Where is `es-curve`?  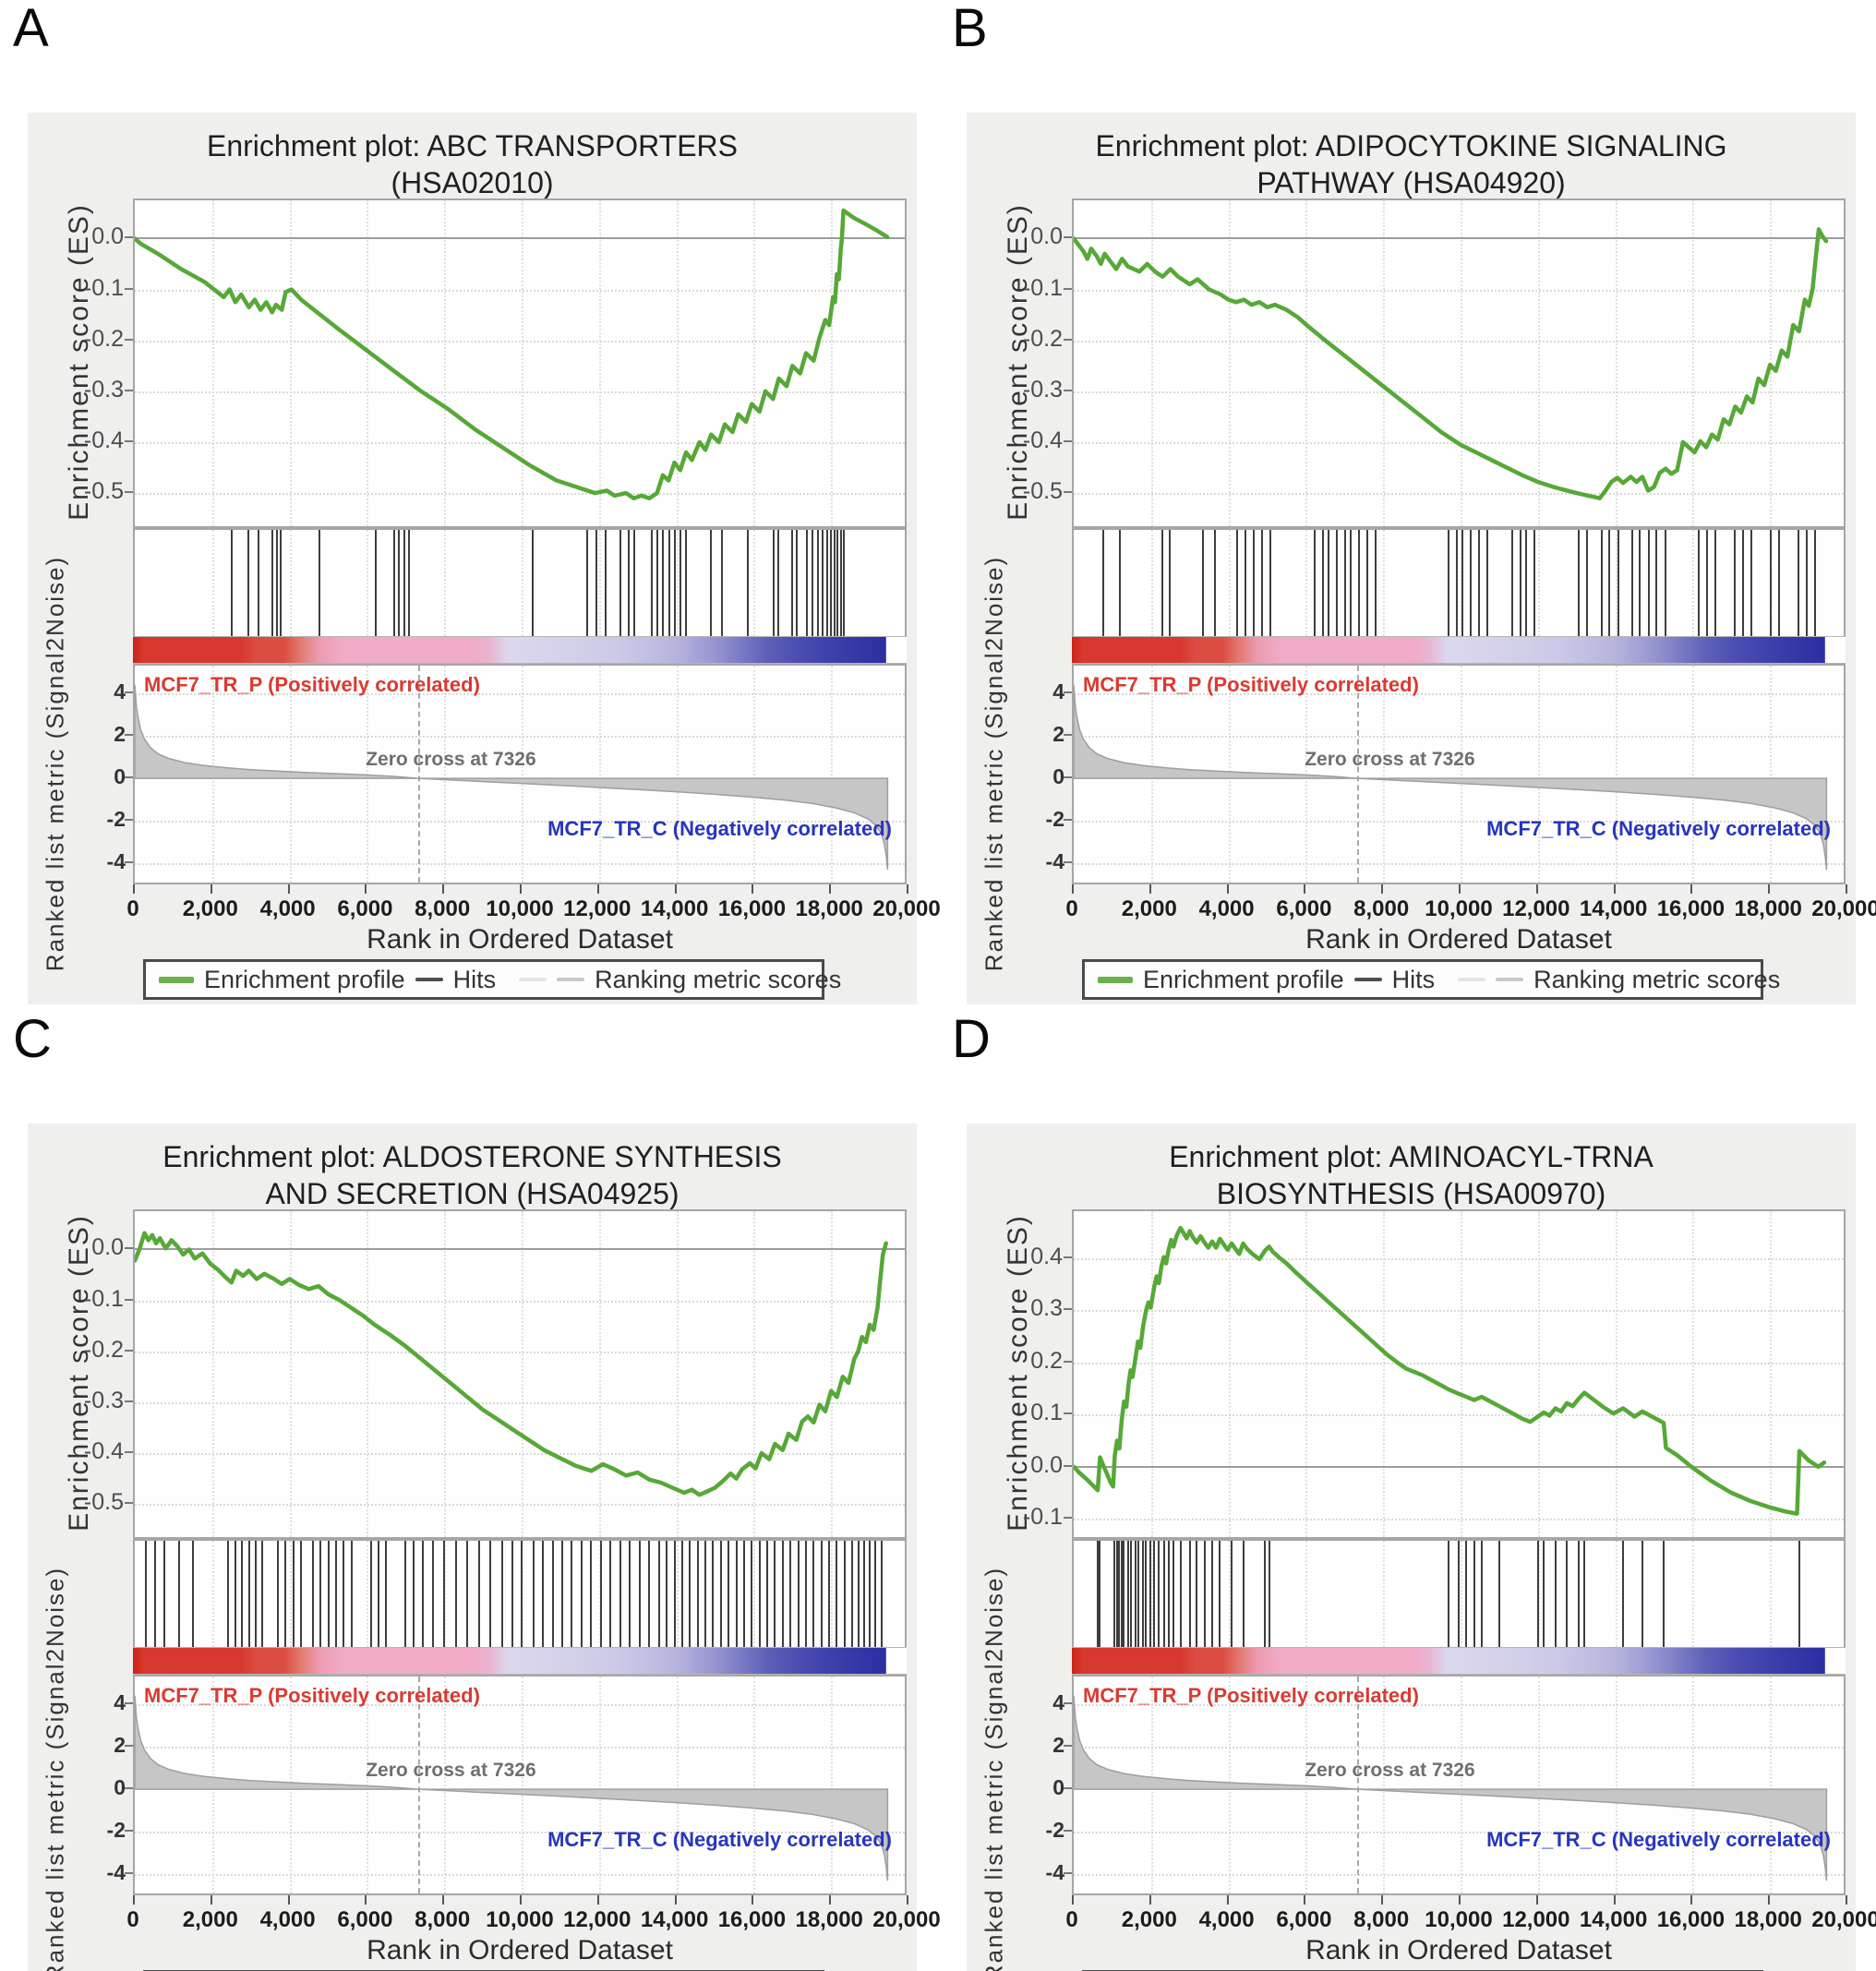
es-curve is located at coordinates (512, 354).